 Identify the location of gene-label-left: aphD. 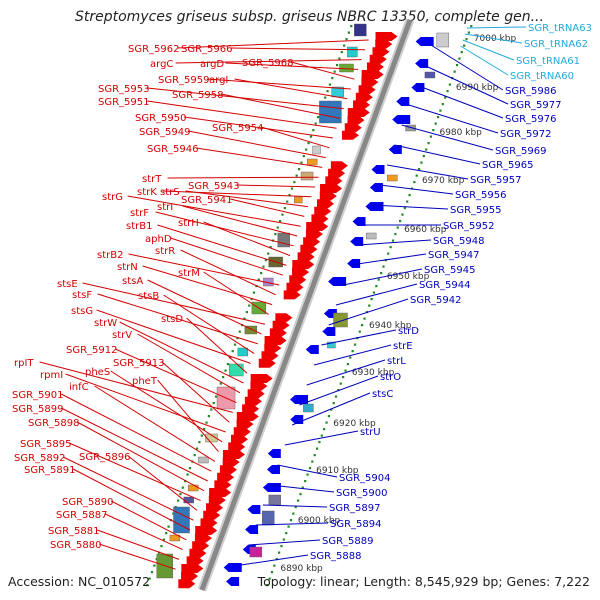
(158, 239).